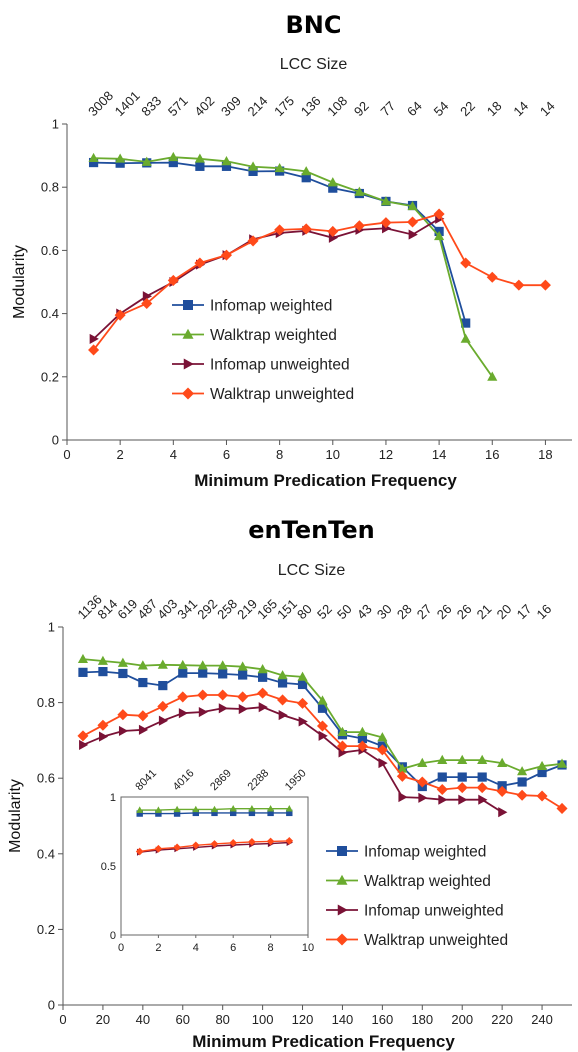 This screenshot has width=578, height=1052. I want to click on top-tick-label: 92, so click(361, 108).